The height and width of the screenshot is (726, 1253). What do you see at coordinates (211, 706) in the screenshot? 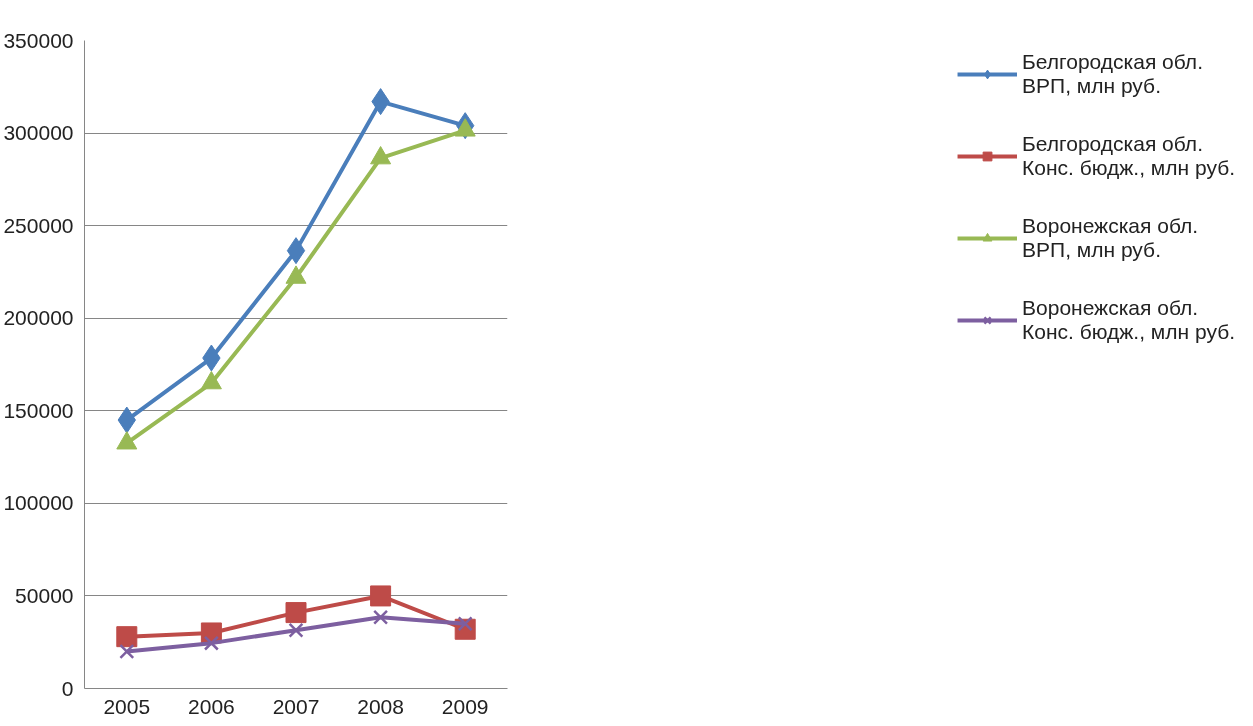
I see `x-tick-label: 2006` at bounding box center [211, 706].